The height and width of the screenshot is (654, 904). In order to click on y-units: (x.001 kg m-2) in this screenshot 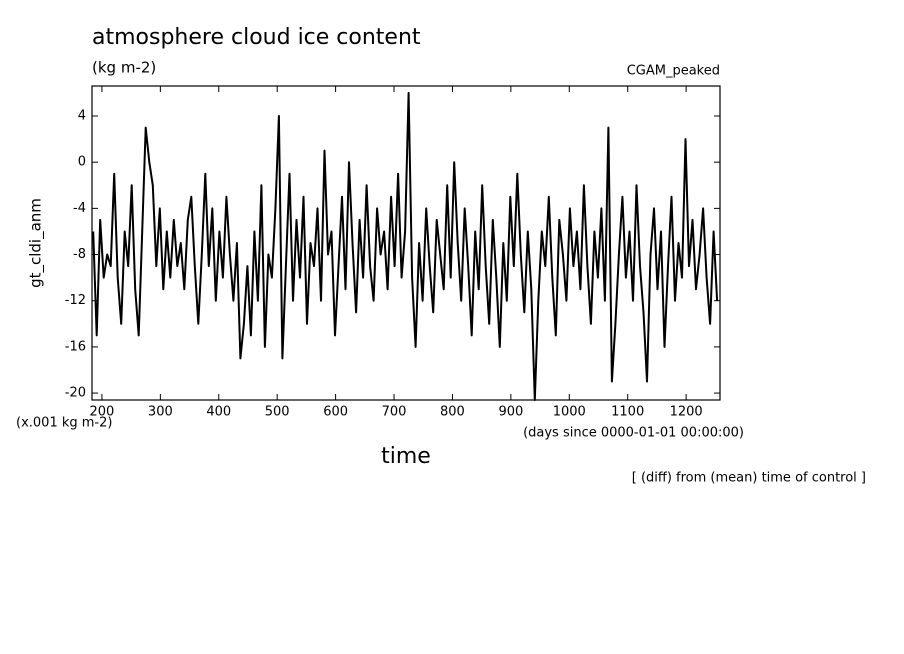, I will do `click(64, 423)`.